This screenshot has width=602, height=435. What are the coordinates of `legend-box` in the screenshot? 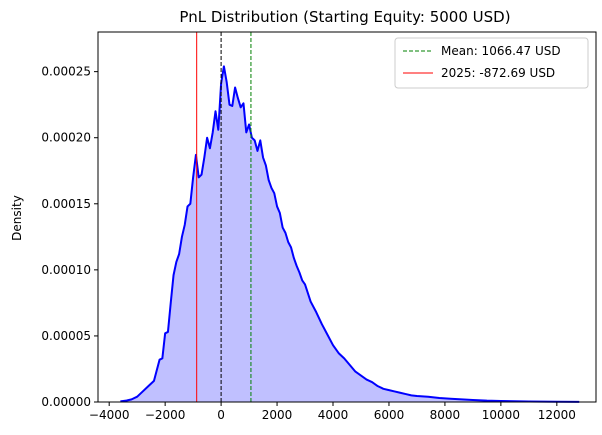 It's located at (491, 63).